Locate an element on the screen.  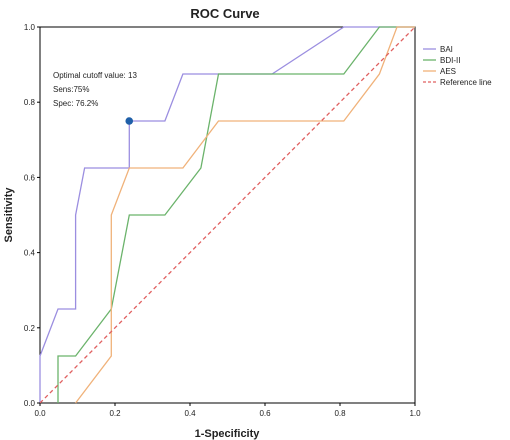
x-tick-label: 1.0 is located at coordinates (415, 413).